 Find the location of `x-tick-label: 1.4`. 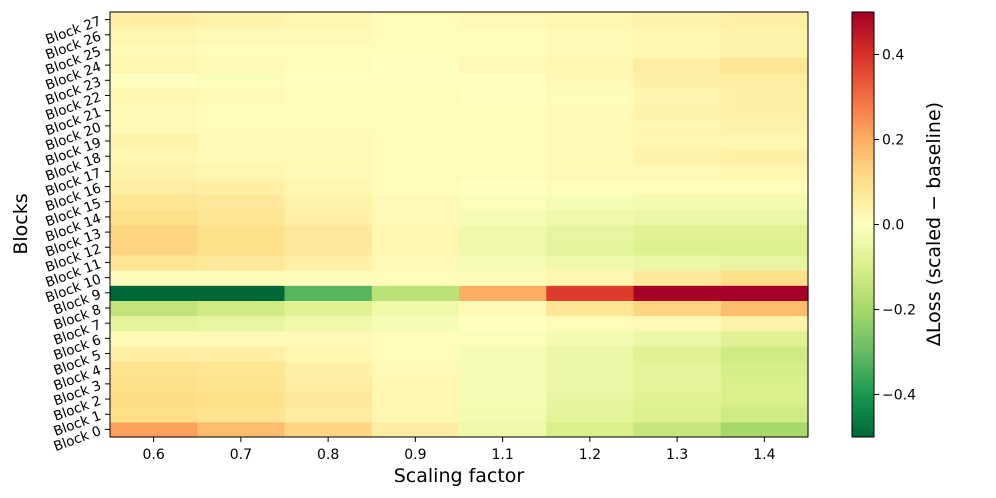

x-tick-label: 1.4 is located at coordinates (764, 455).